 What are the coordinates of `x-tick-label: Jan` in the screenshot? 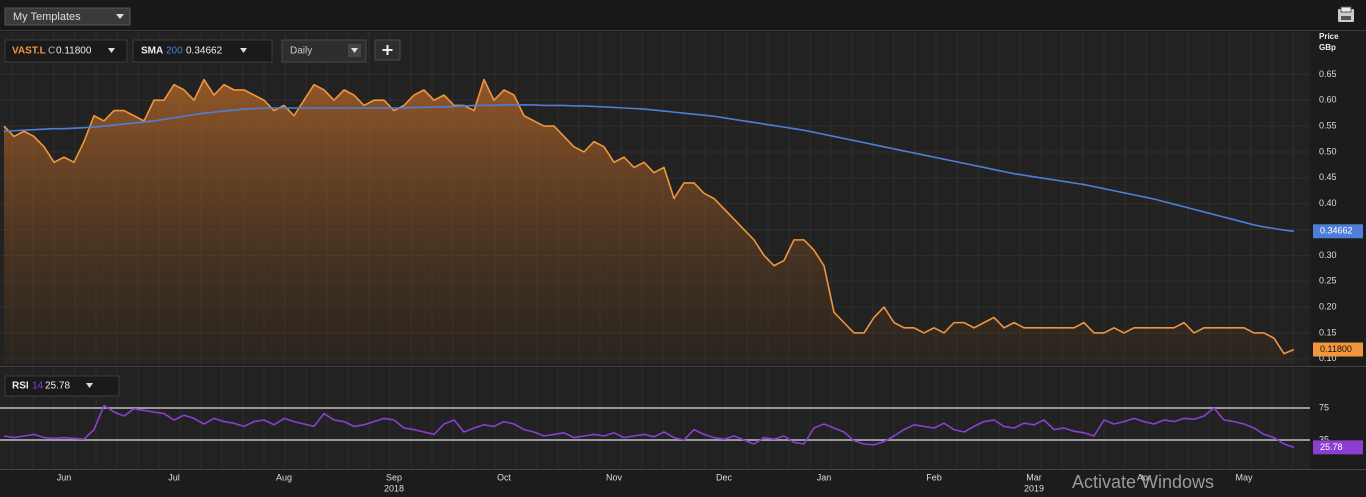 It's located at (824, 477).